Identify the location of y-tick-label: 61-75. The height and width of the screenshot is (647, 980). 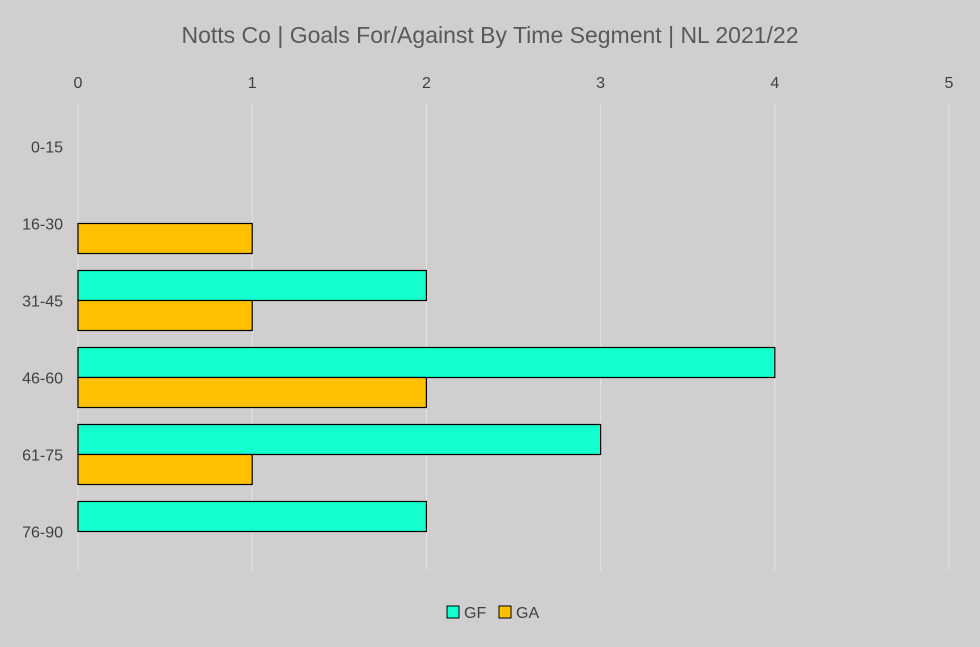
(42, 456).